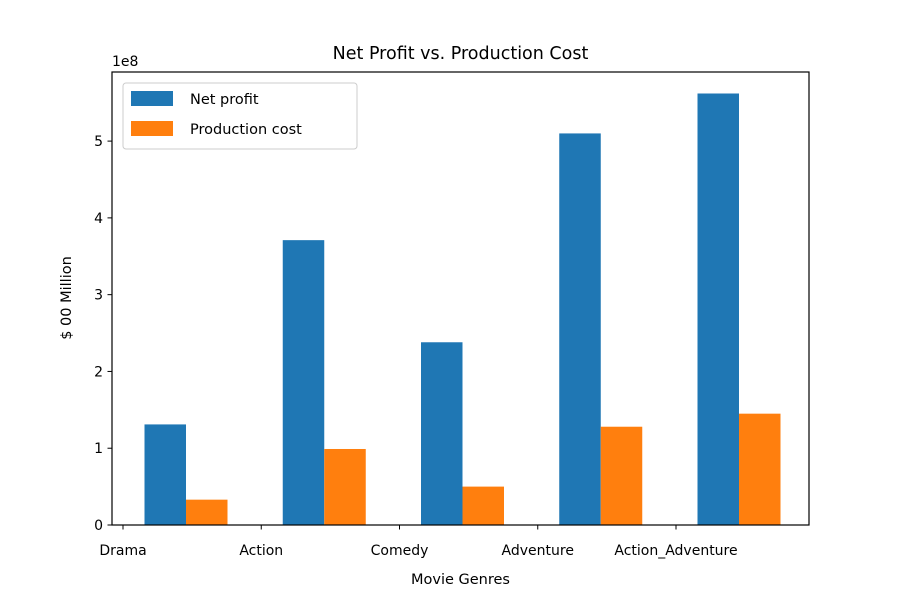 The width and height of the screenshot is (900, 600). Describe the element at coordinates (165, 474) in the screenshot. I see `bar-net-profit-drama` at that location.